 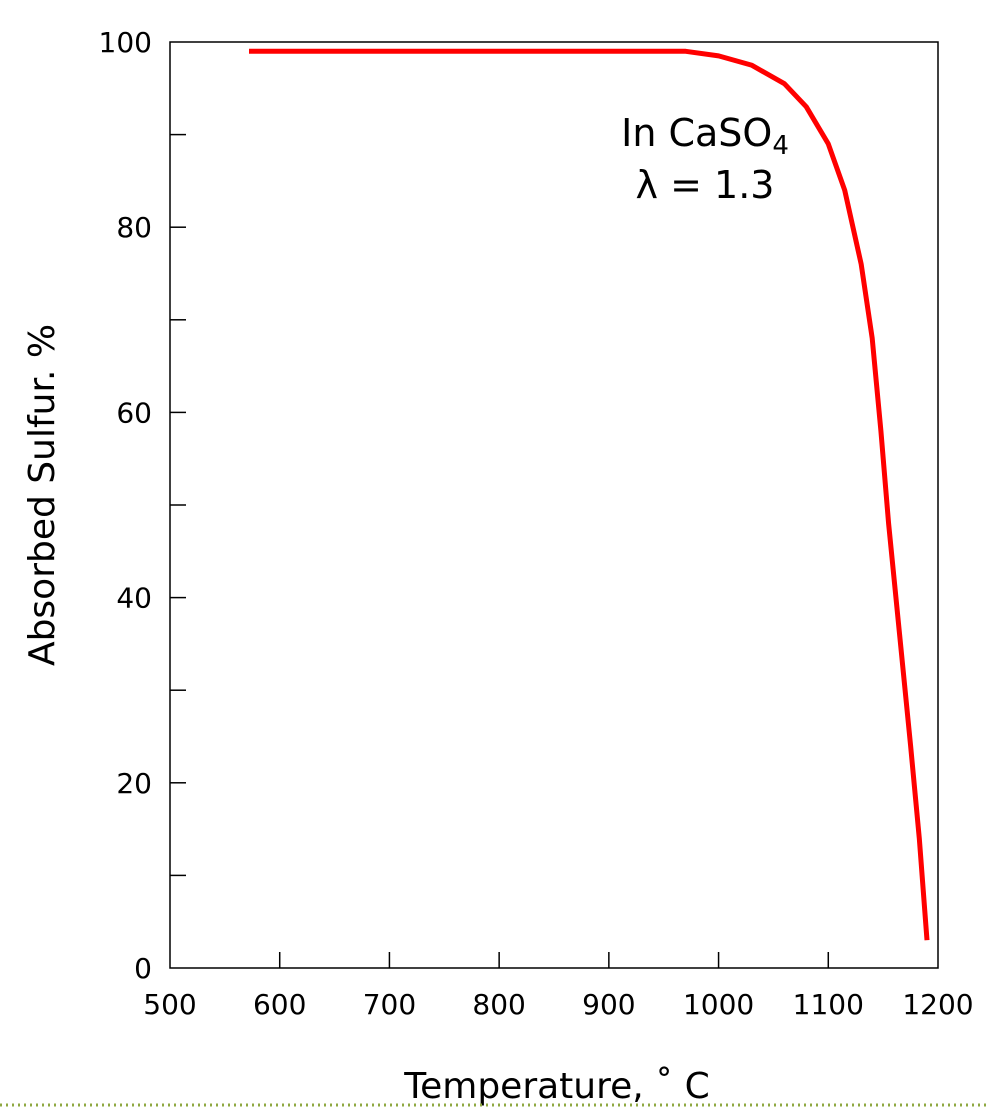 What do you see at coordinates (498, 1004) in the screenshot?
I see `x-tick-label: 800` at bounding box center [498, 1004].